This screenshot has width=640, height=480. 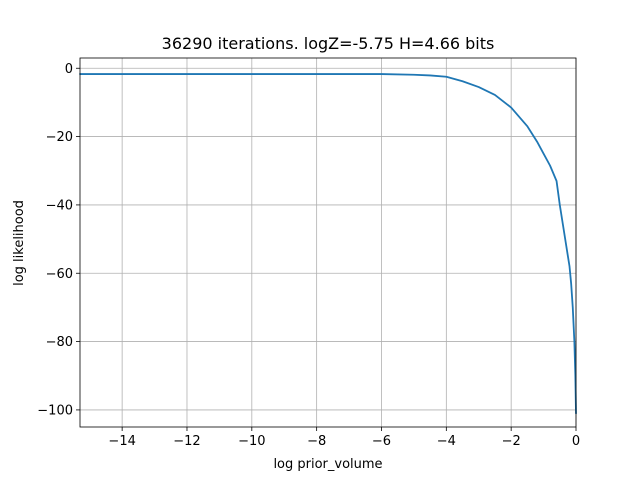 I want to click on x-tick-label: 0, so click(x=576, y=441).